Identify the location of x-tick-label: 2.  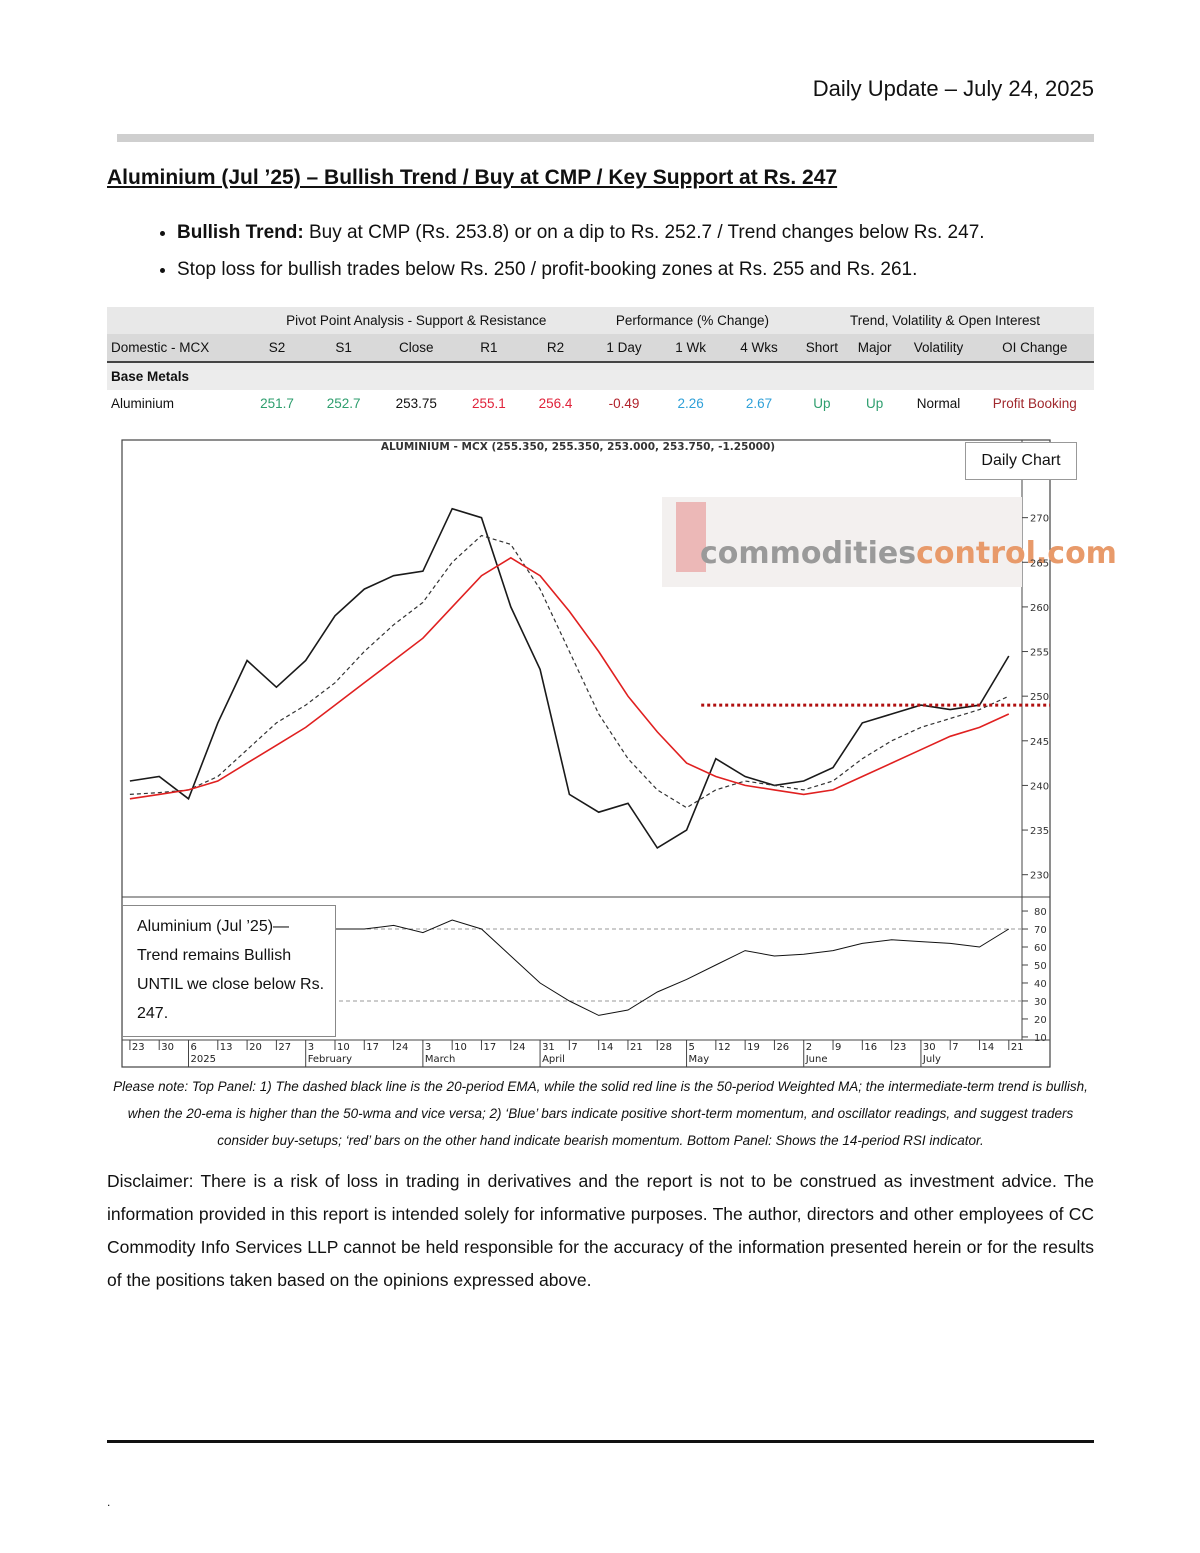
(809, 1047).